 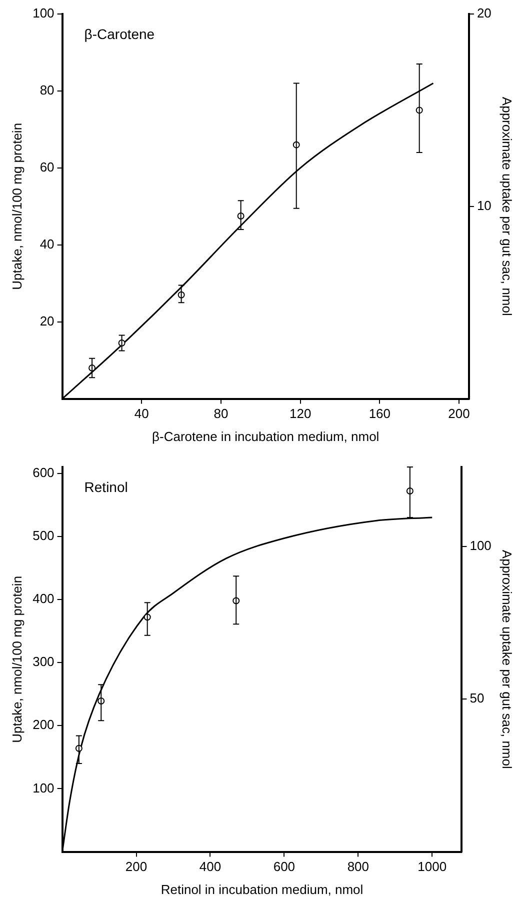 What do you see at coordinates (47, 320) in the screenshot?
I see `y-tick-label: 20` at bounding box center [47, 320].